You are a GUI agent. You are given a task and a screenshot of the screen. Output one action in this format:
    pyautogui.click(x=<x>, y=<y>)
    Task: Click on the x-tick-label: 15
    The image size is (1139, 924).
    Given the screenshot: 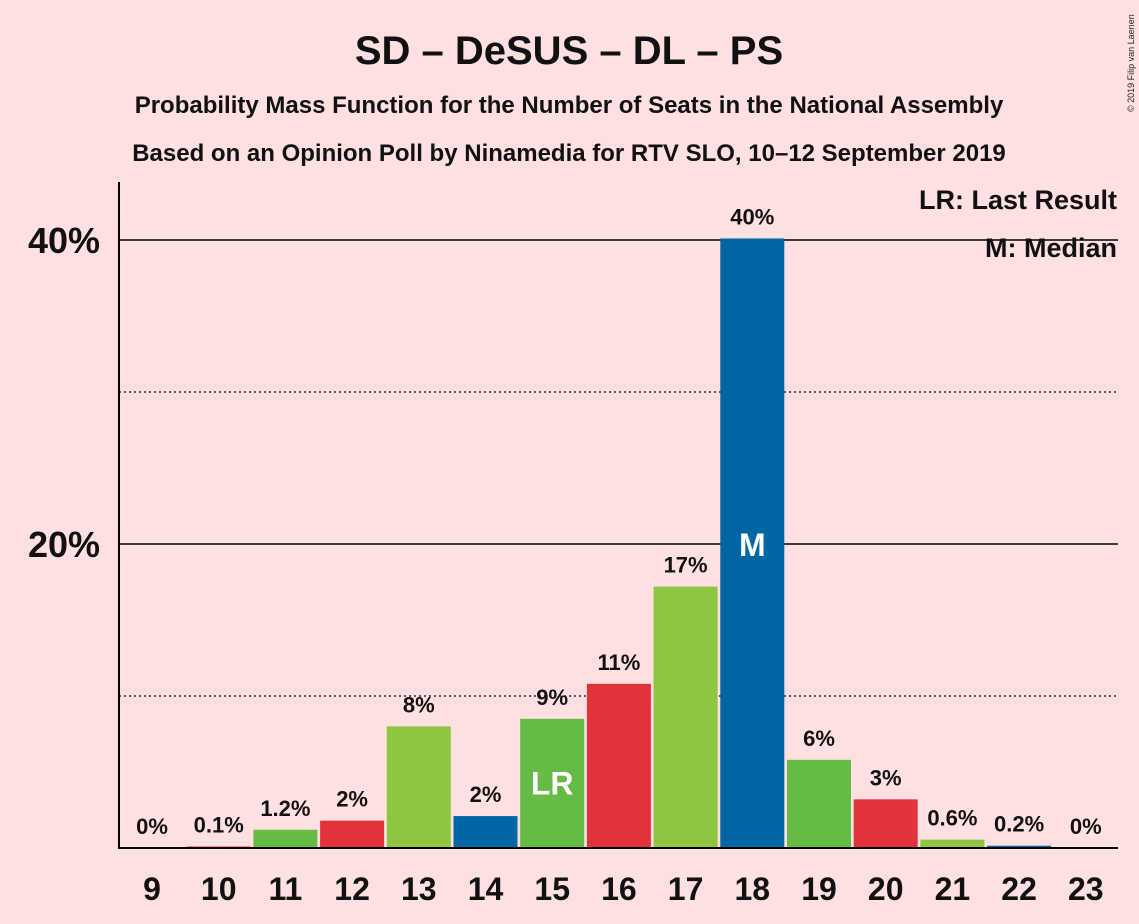 What is the action you would take?
    pyautogui.click(x=552, y=889)
    